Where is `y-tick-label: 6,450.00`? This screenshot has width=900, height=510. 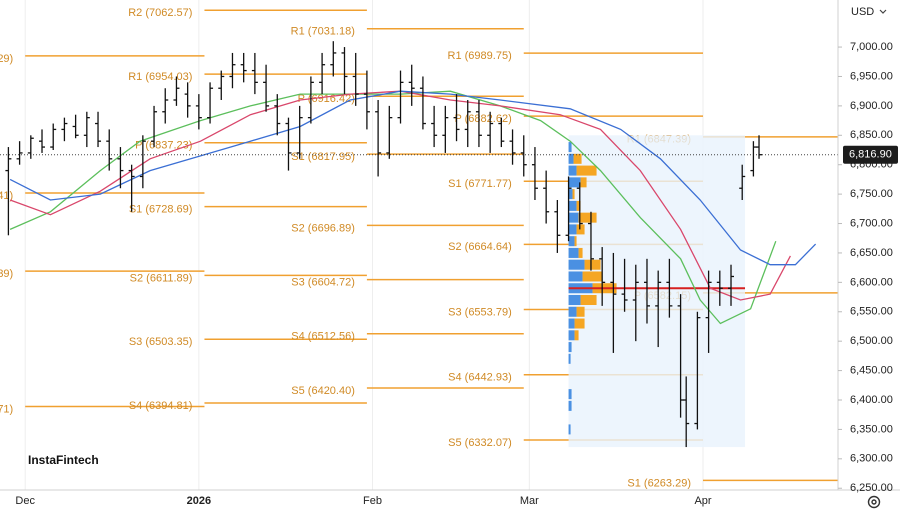 y-tick-label: 6,450.00 is located at coordinates (871, 370).